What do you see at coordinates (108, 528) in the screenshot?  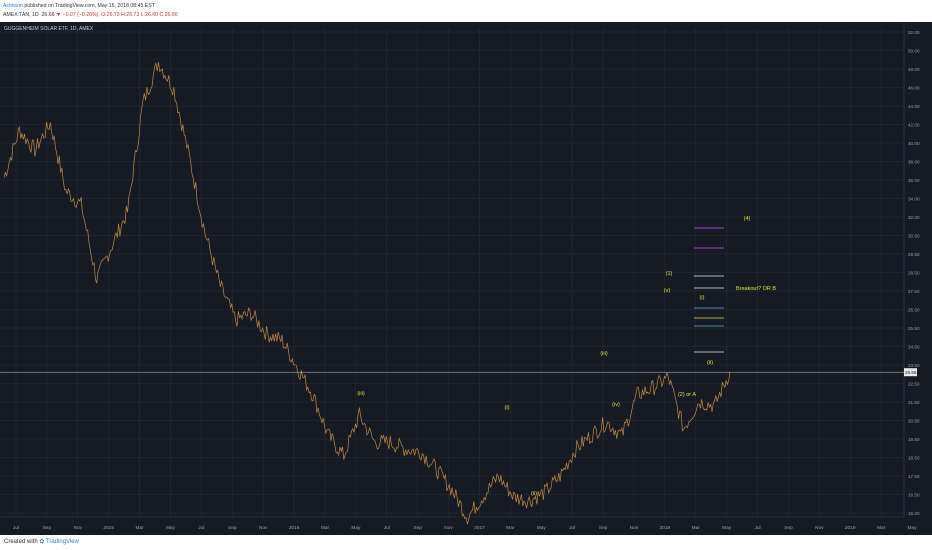 I see `time-tick-label: 2015` at bounding box center [108, 528].